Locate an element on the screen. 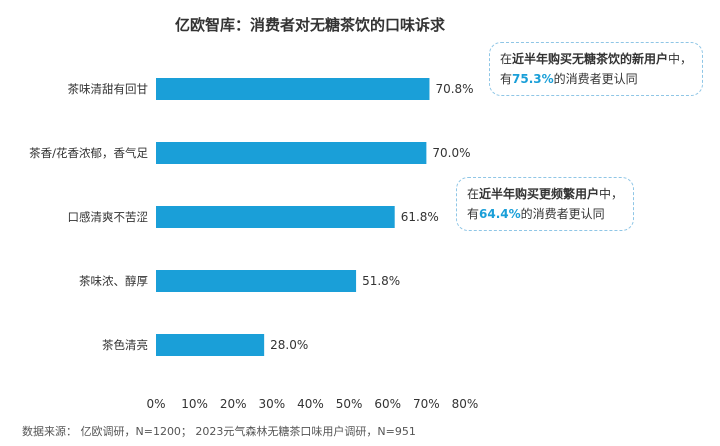 The width and height of the screenshot is (720, 446). x-tick-label: 40% is located at coordinates (310, 404).